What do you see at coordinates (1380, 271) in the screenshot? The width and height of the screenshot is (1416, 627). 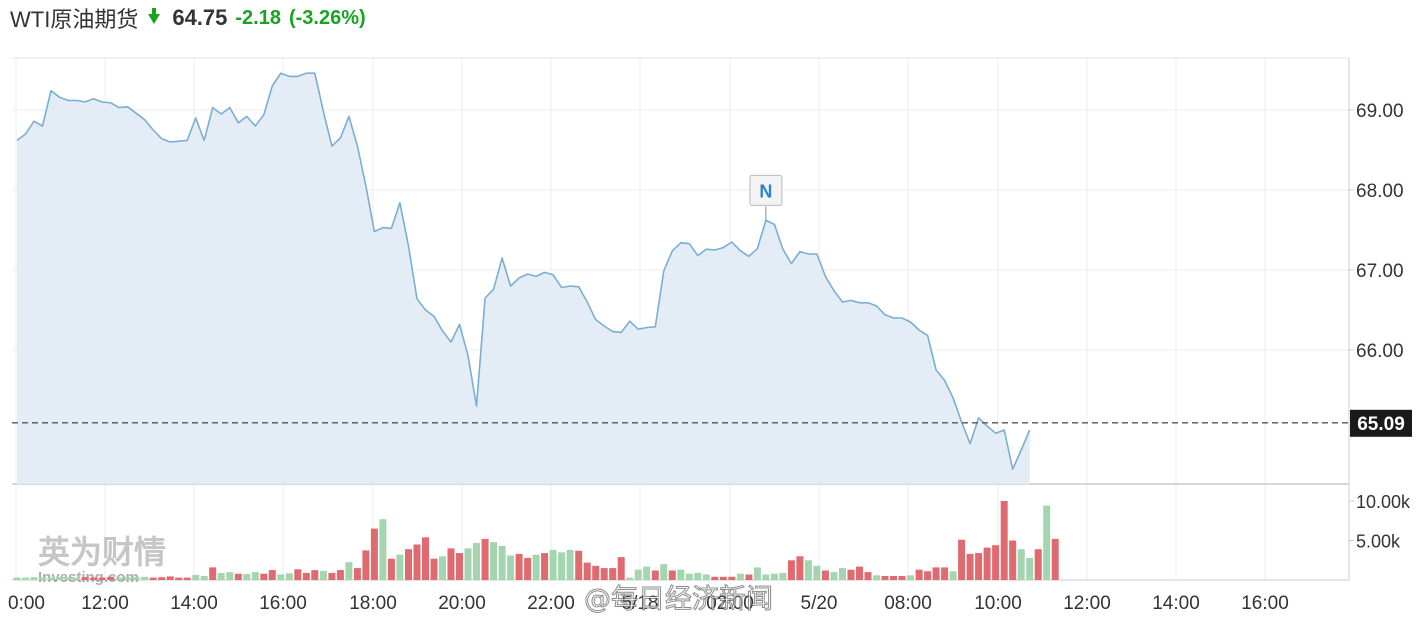 I see `price-tick-label: 67.00` at bounding box center [1380, 271].